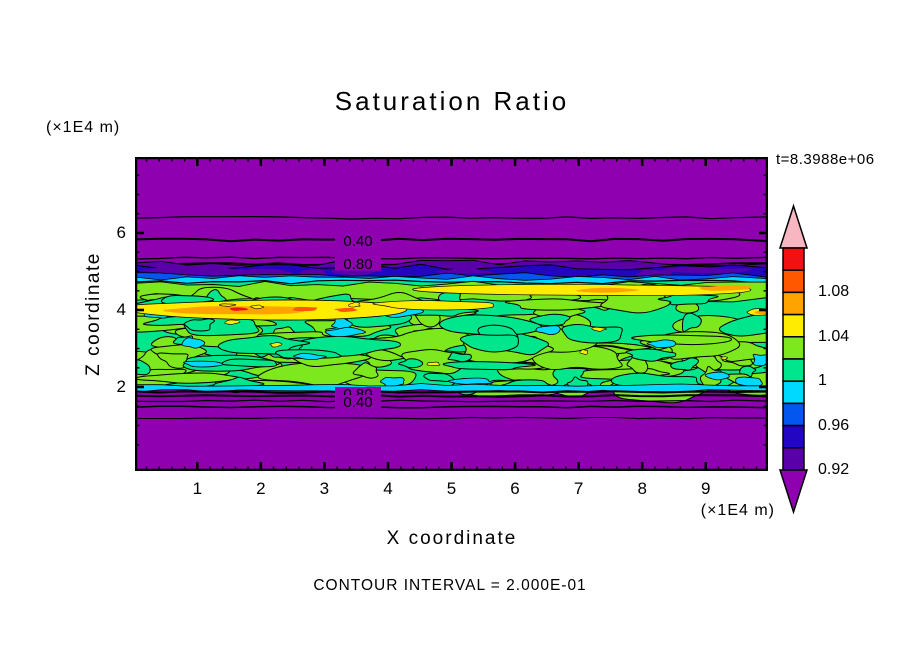 Image resolution: width=904 pixels, height=654 pixels. Describe the element at coordinates (357, 264) in the screenshot. I see `svg-text: 0.80` at that location.